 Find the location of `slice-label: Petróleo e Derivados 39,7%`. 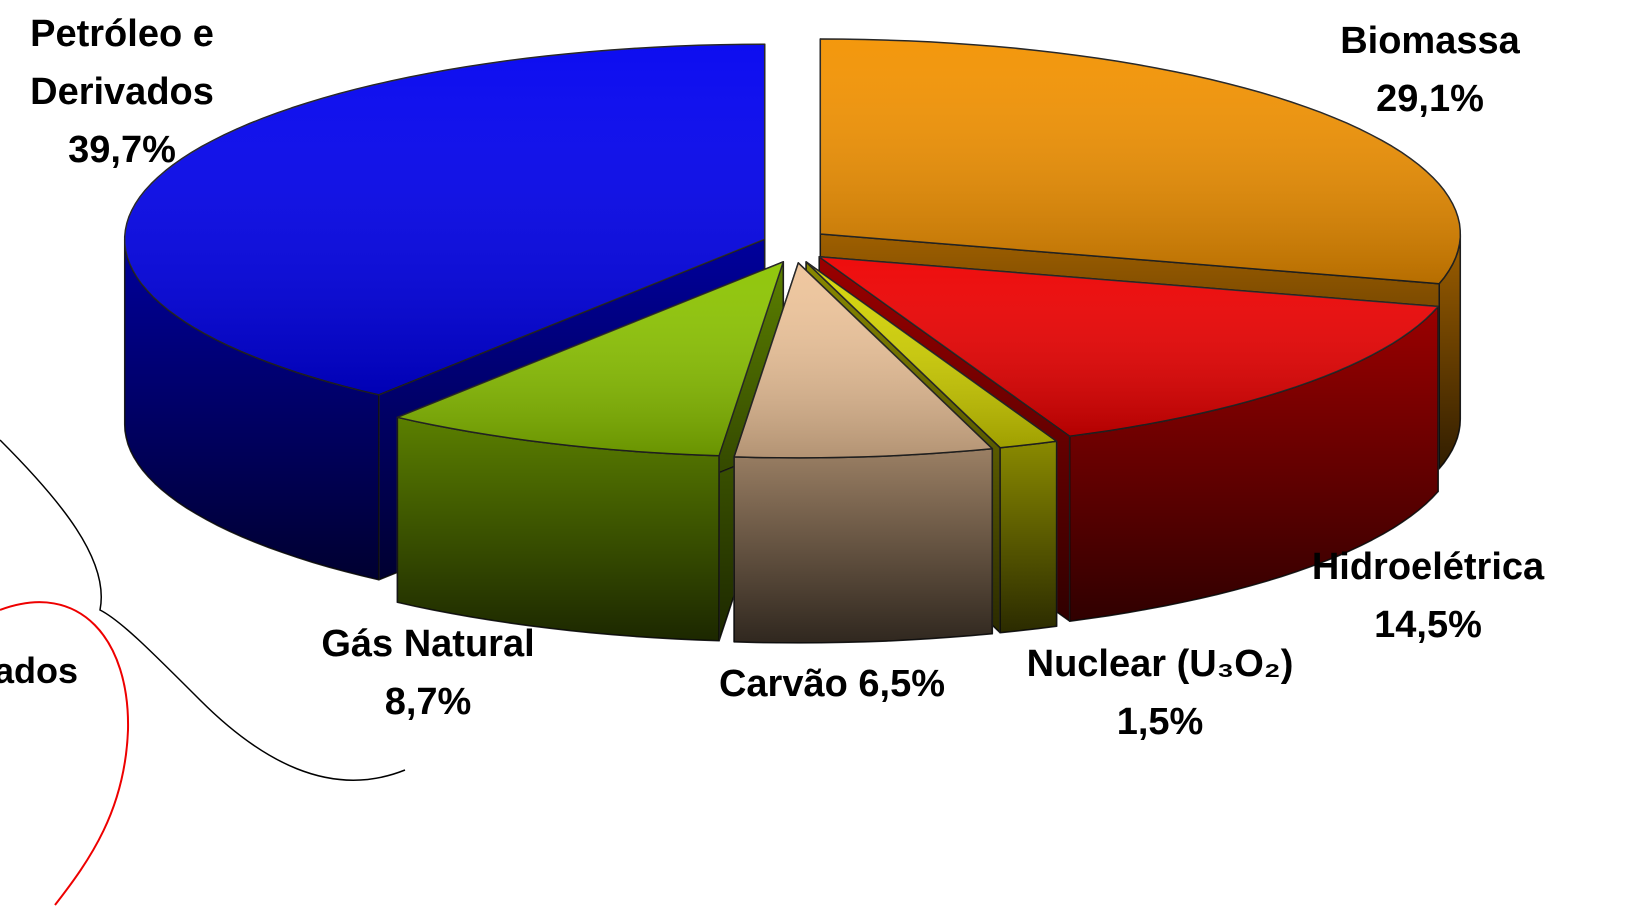

slice-label: Petróleo e Derivados 39,7% is located at coordinates (126, 92).